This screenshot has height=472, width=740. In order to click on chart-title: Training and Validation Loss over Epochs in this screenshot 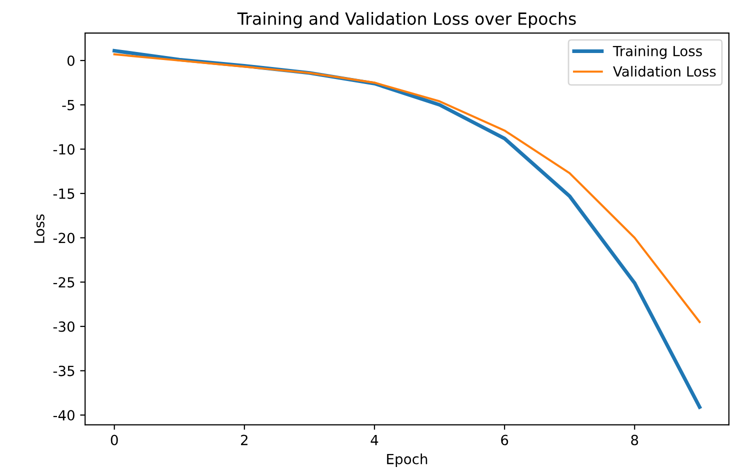, I will do `click(406, 20)`.